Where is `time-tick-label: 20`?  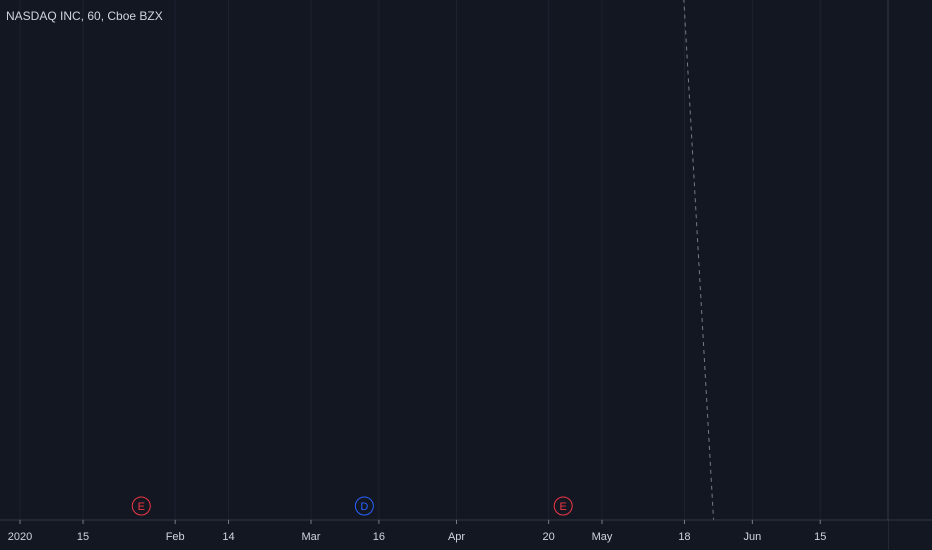
time-tick-label: 20 is located at coordinates (549, 537).